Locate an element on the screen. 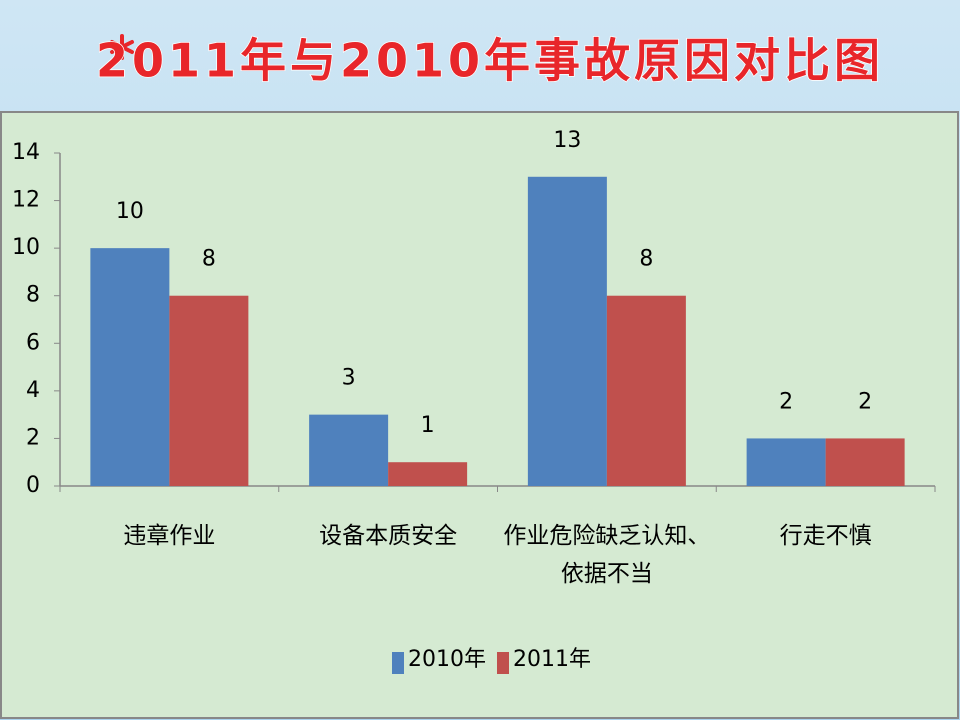 Image resolution: width=960 pixels, height=724 pixels. y-tick-label: 0 is located at coordinates (33, 485).